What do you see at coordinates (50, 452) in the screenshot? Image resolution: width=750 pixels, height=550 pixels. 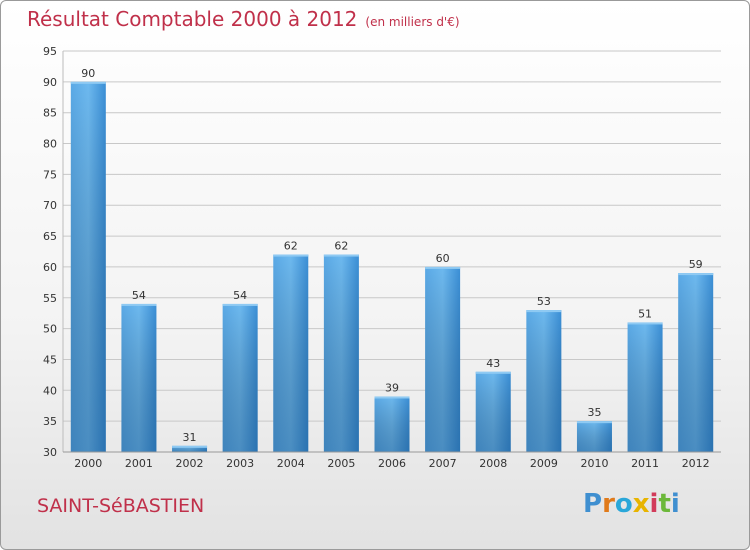 I see `y-tick-label: 30` at bounding box center [50, 452].